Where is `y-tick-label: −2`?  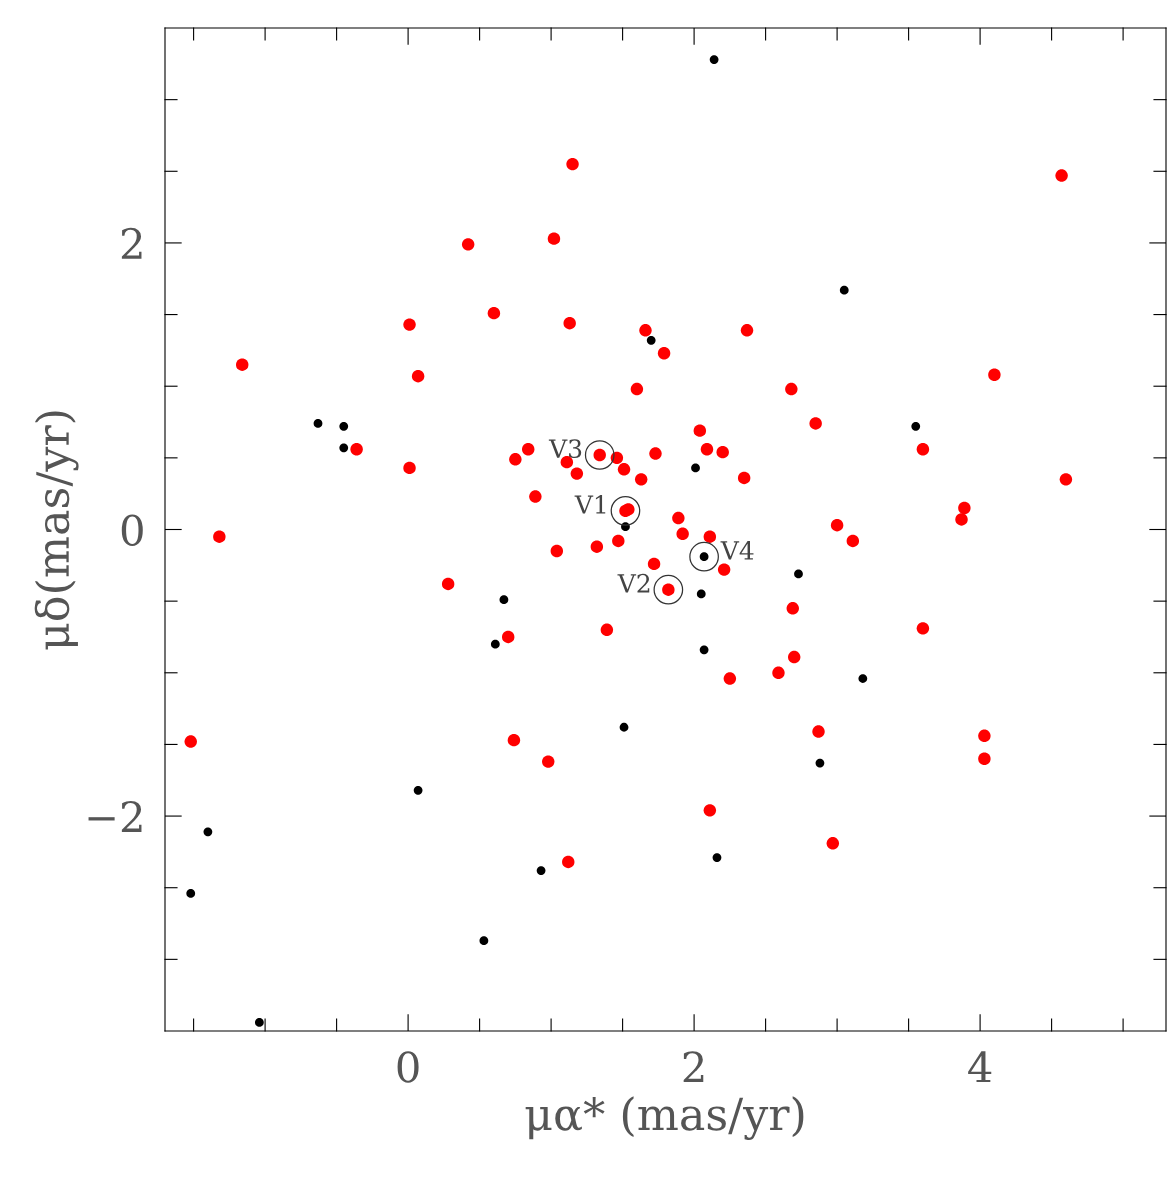
y-tick-label: −2 is located at coordinates (115, 816).